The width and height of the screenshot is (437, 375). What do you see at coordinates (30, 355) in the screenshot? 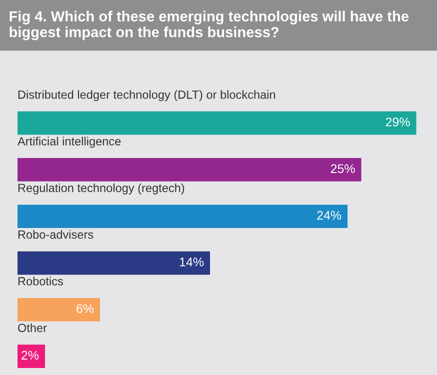
I see `data-label: 2%` at bounding box center [30, 355].